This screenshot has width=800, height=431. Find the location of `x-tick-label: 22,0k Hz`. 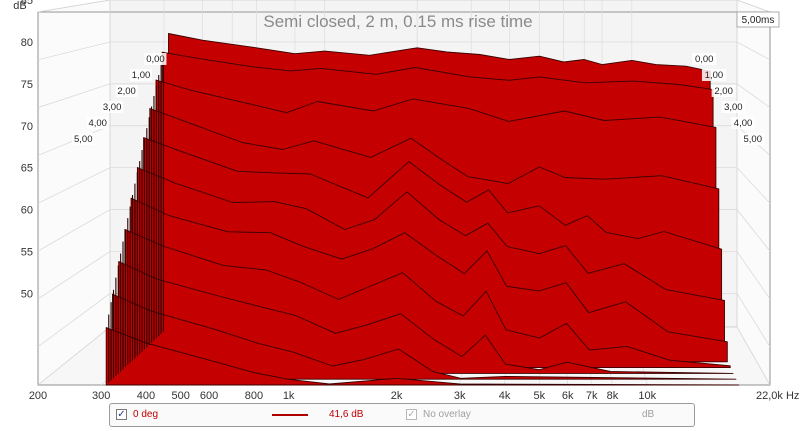

x-tick-label: 22,0k Hz is located at coordinates (777, 396).